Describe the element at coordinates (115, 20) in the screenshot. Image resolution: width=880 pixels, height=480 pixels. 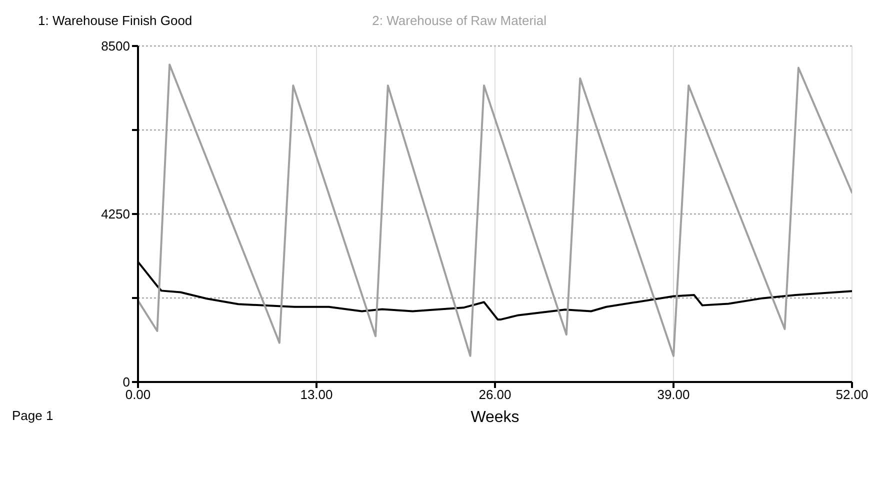
I see `text: 1: Warehouse Finish Good` at that location.